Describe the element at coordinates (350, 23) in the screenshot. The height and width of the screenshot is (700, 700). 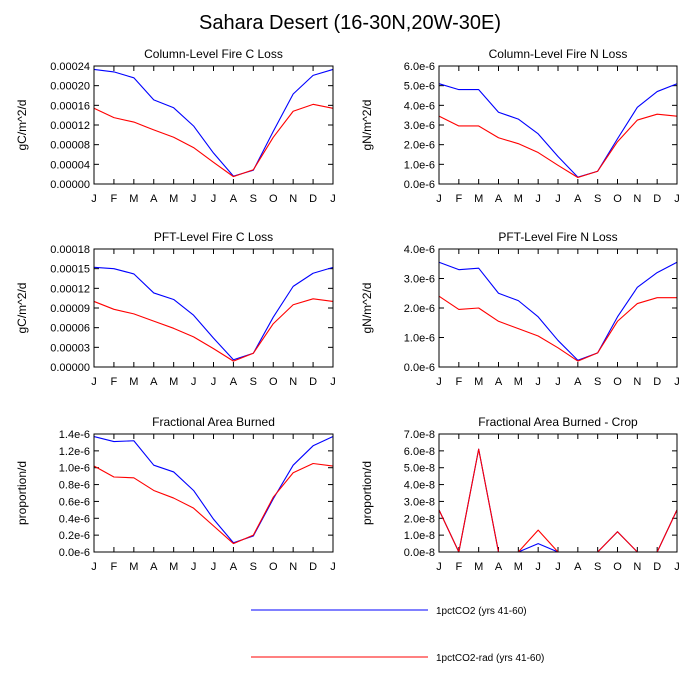
I see `figure-title: Sahara Desert (16-30N,20W-30E)` at that location.